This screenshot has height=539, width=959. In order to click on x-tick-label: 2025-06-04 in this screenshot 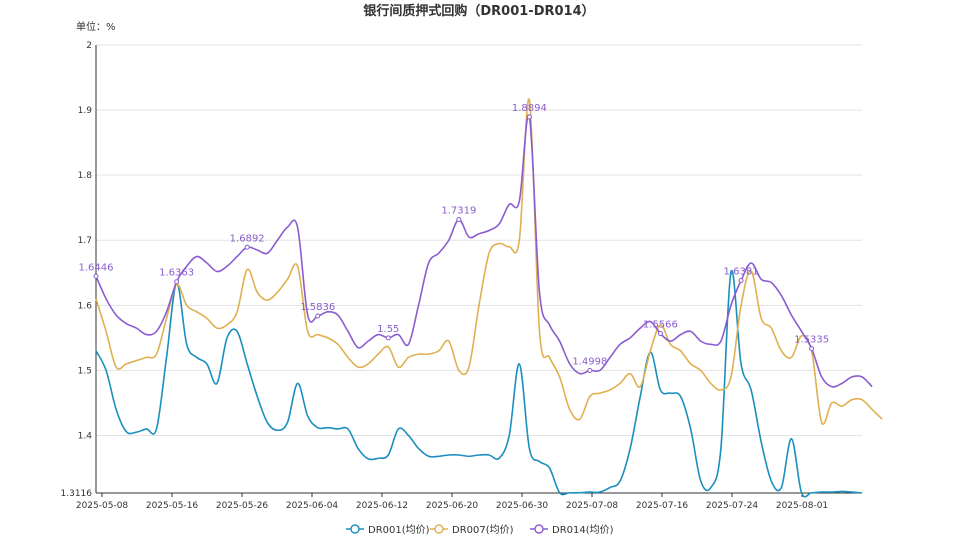, I will do `click(312, 506)`.